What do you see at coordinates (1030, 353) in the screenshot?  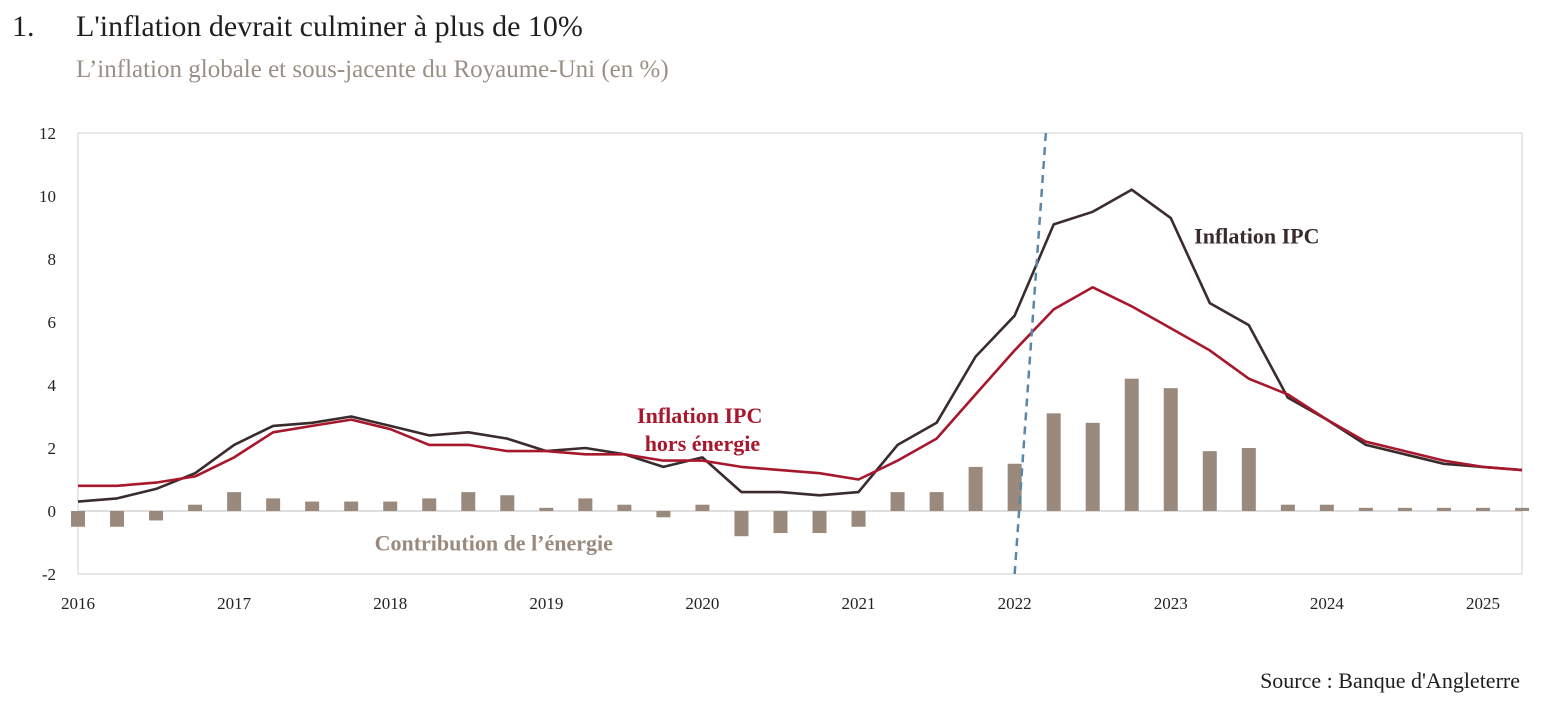 I see `forecast-divider-line` at bounding box center [1030, 353].